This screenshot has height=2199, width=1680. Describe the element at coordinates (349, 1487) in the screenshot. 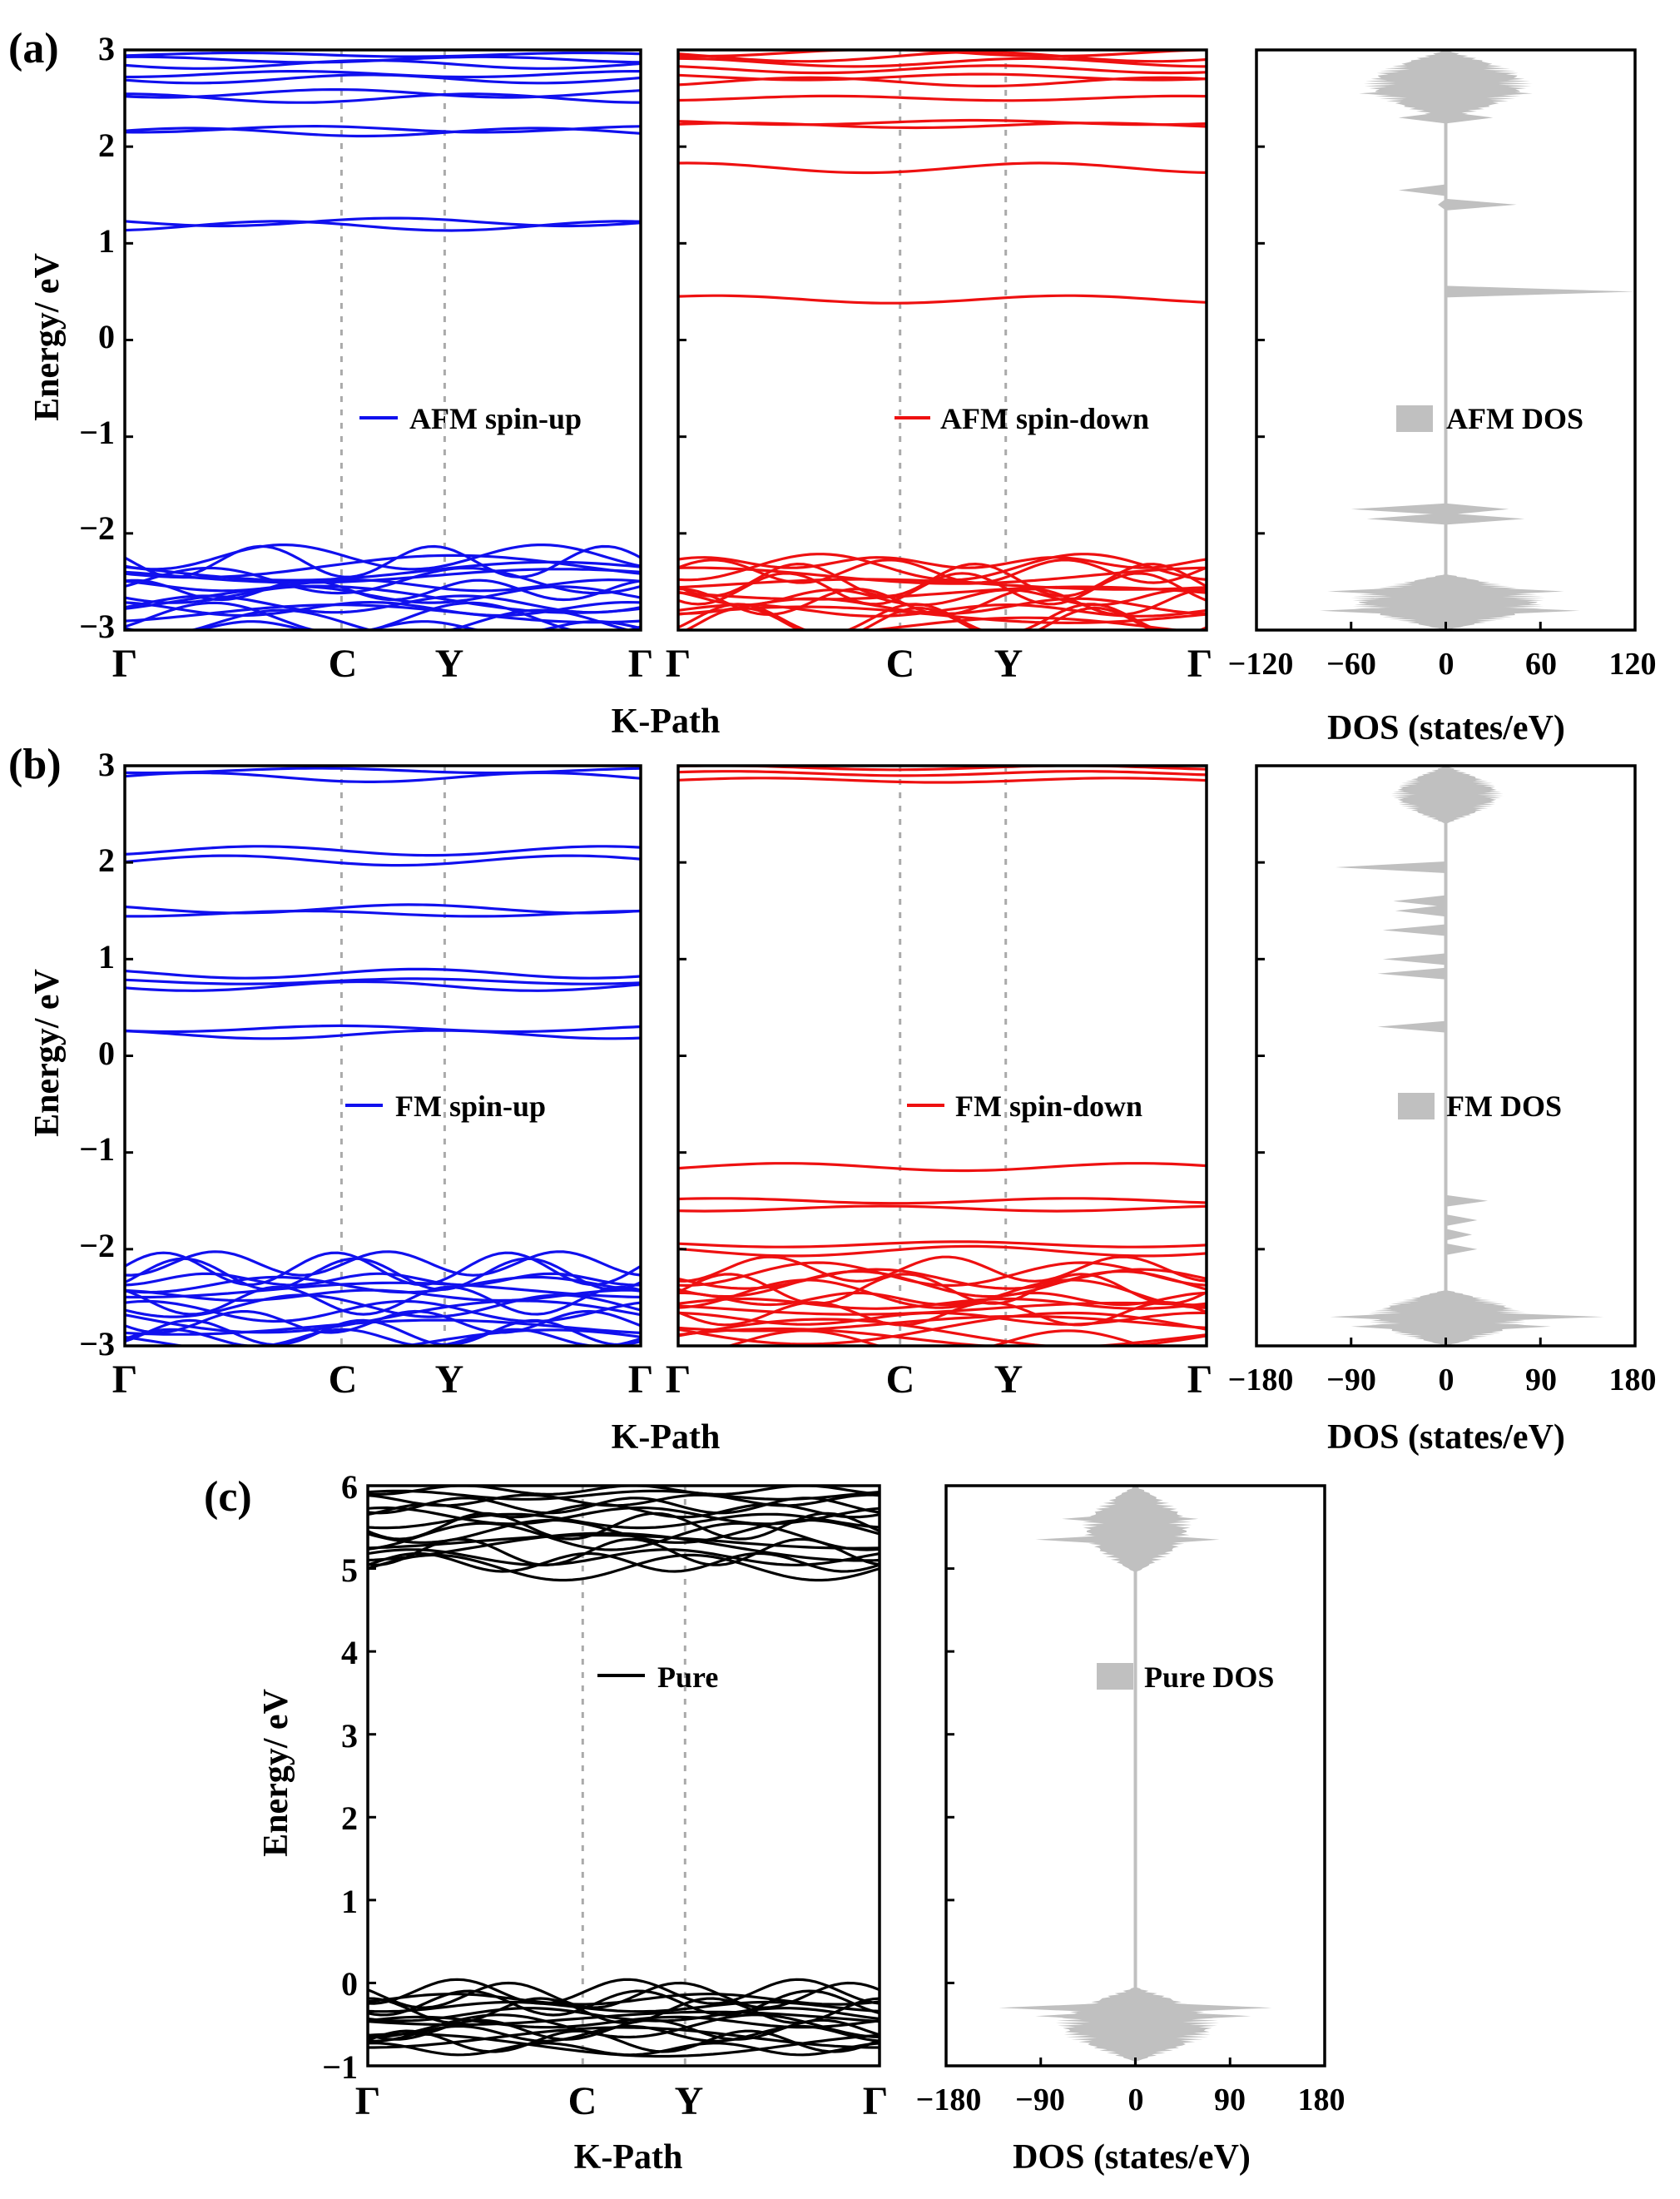

I see `y-tick-label: 6` at that location.